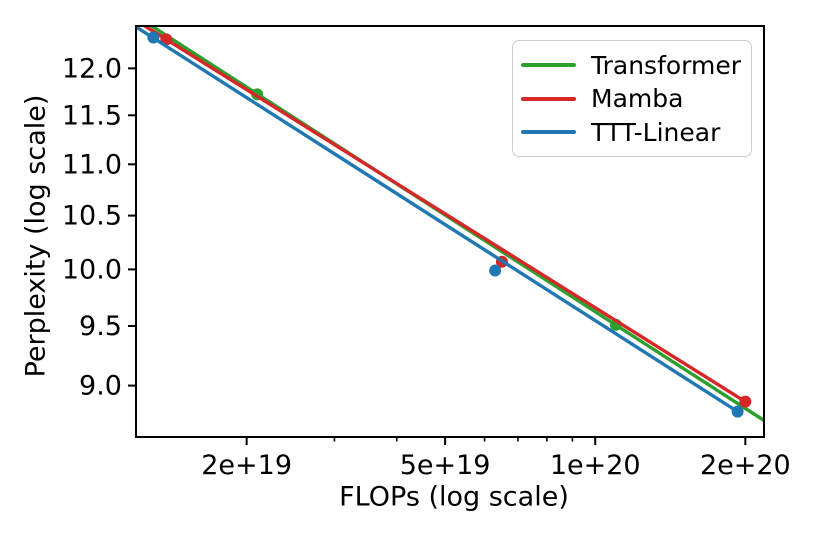 The height and width of the screenshot is (543, 814). I want to click on legend-item-transformer: Transformer, so click(634, 65).